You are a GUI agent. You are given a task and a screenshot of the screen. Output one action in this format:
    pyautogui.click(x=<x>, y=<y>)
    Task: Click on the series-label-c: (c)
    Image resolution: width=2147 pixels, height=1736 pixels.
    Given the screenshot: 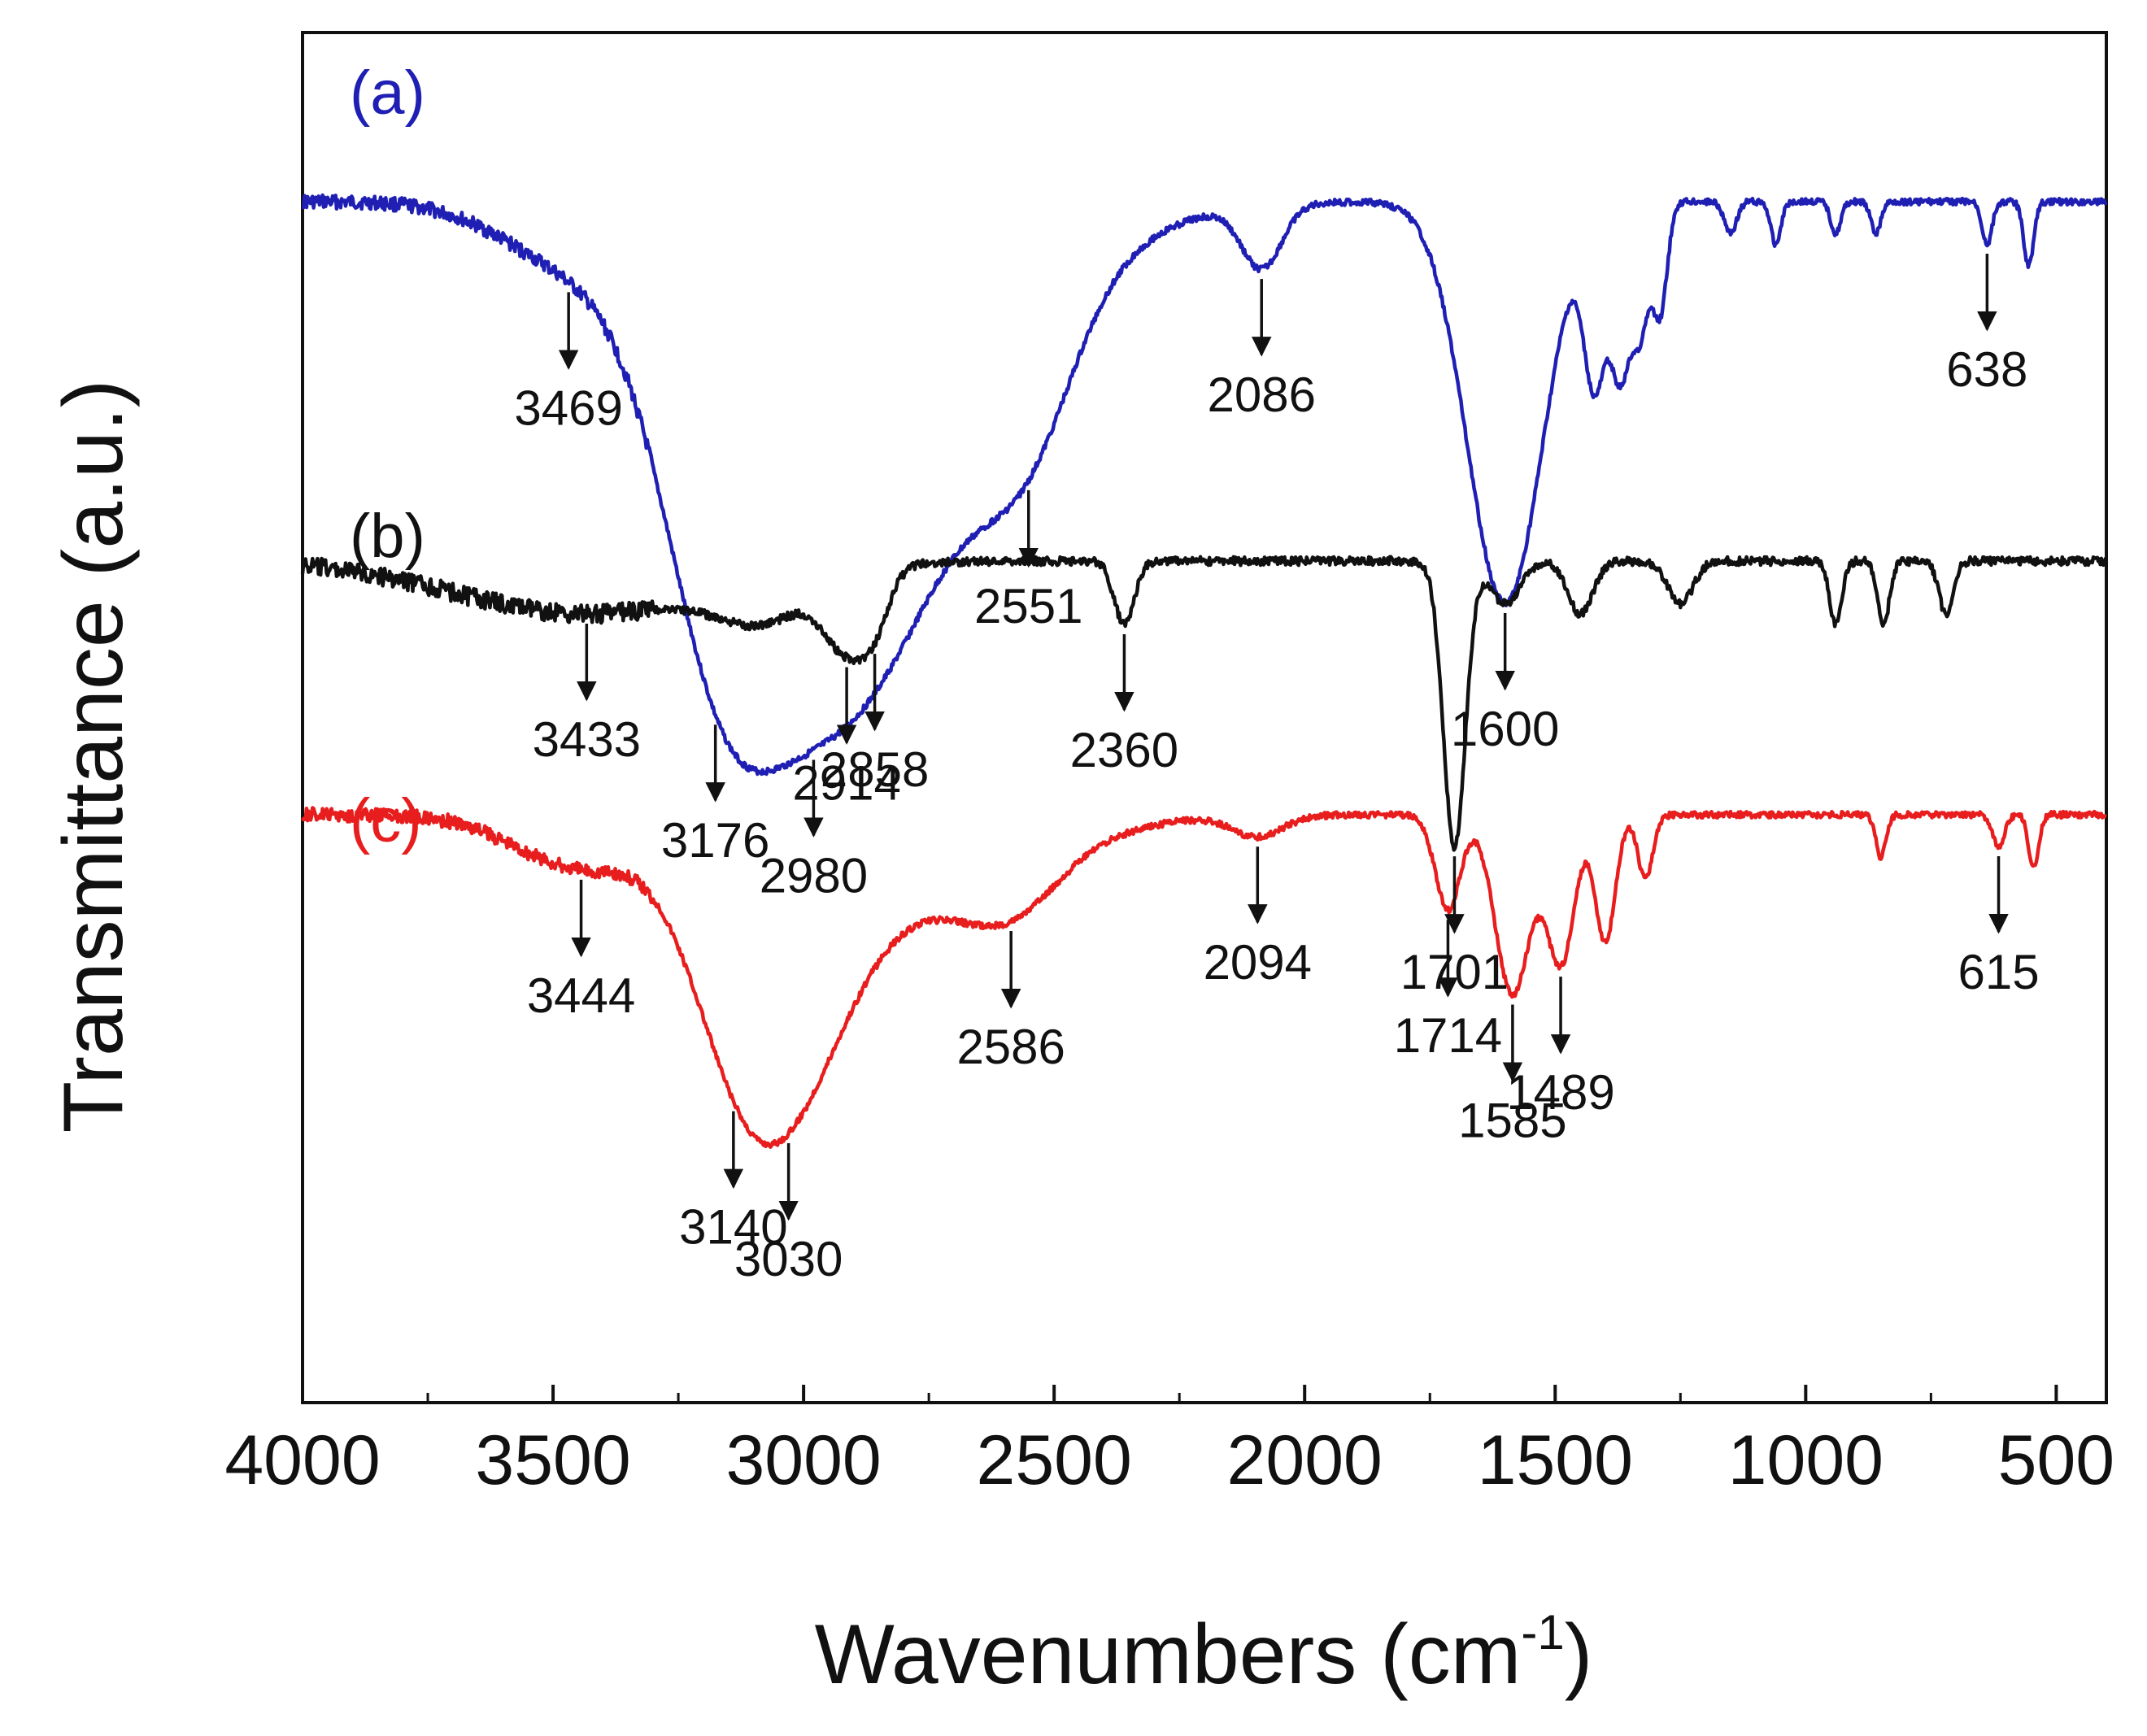 What is the action you would take?
    pyautogui.click(x=386, y=820)
    